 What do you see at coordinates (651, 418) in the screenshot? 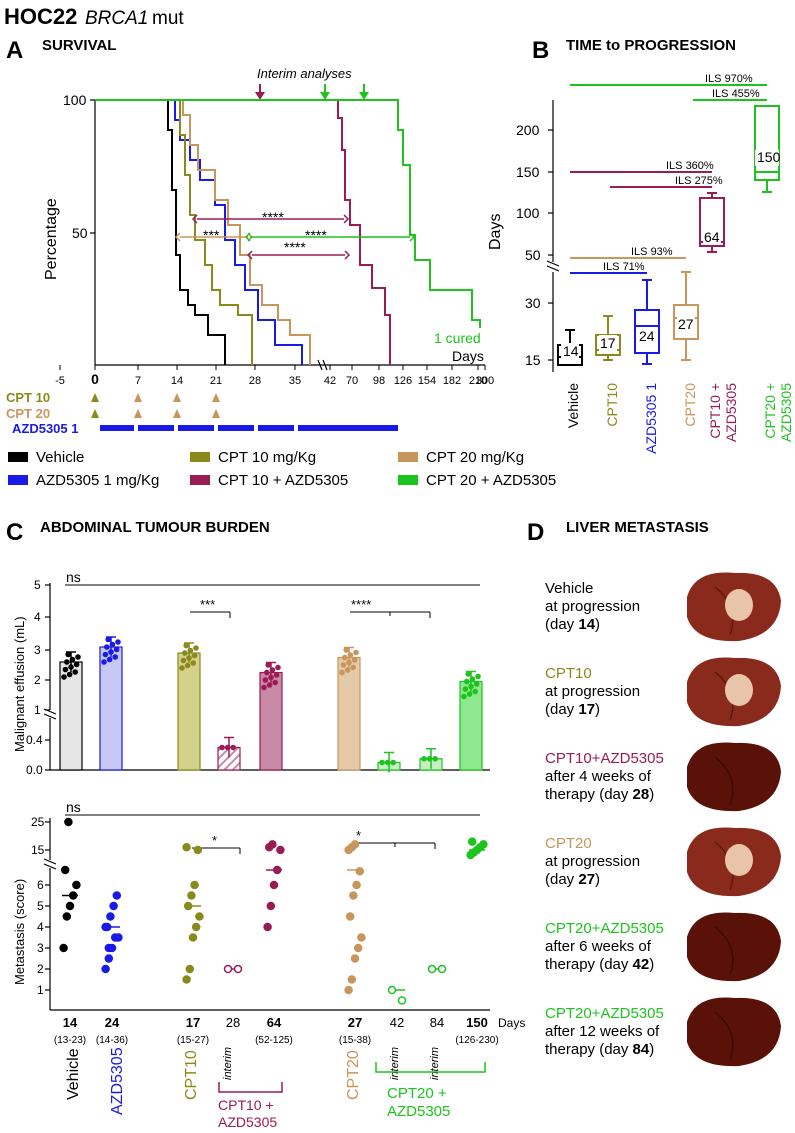
I see `category-label: AZD5305 1` at bounding box center [651, 418].